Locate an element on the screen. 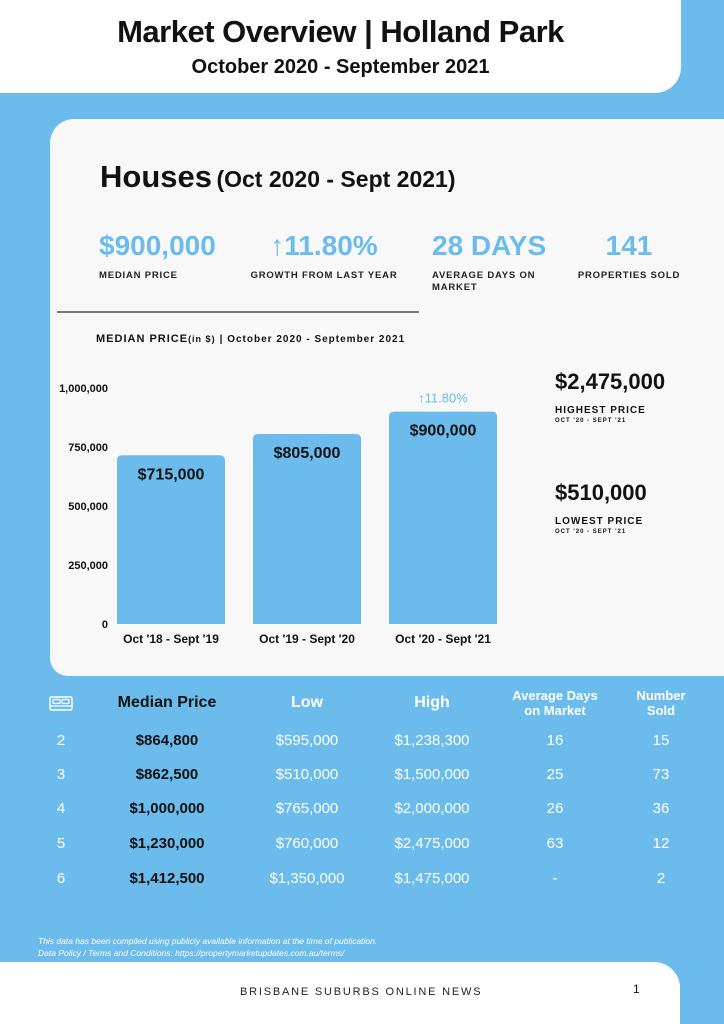 Image resolution: width=724 pixels, height=1024 pixels. header-average-days: Average Days on Market is located at coordinates (555, 703).